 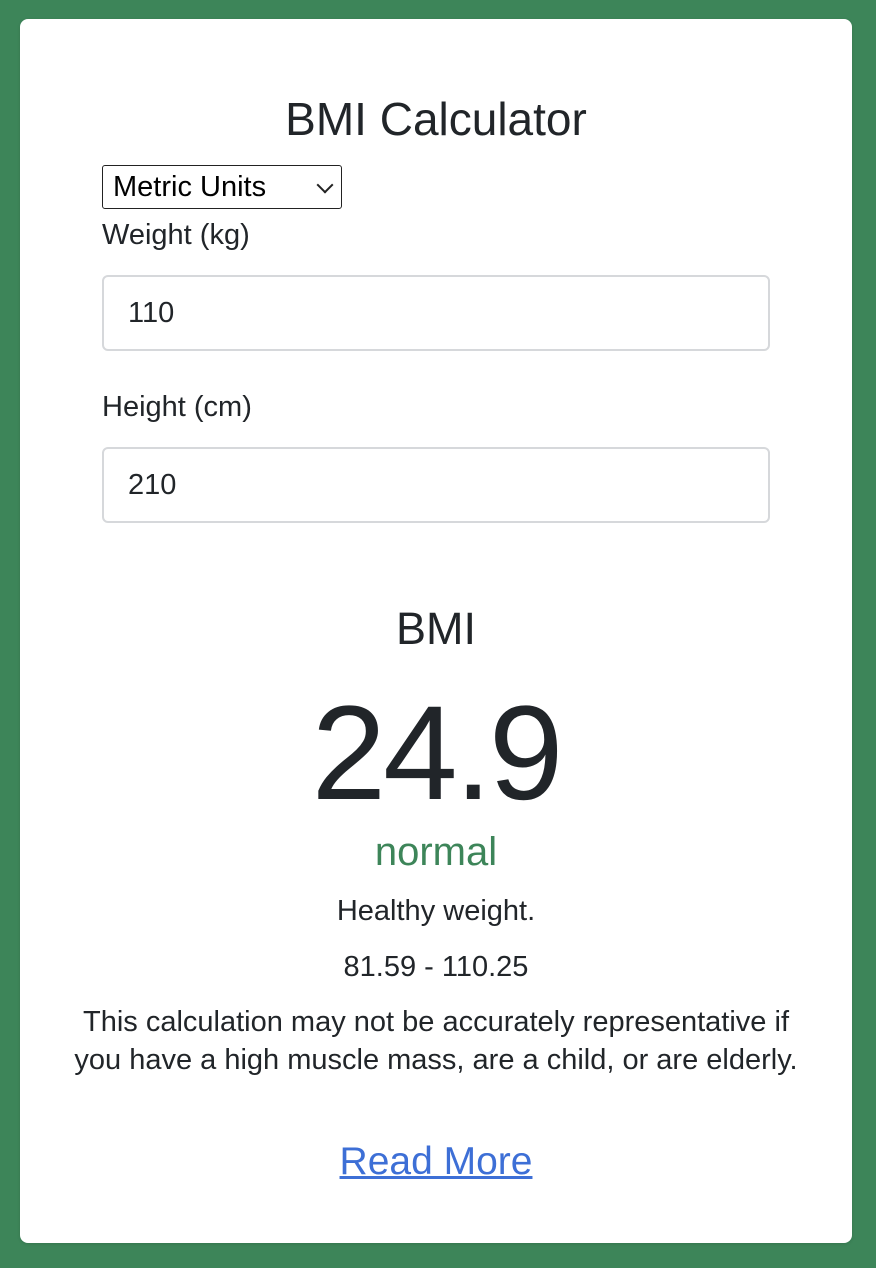 I want to click on unit-select-value: Metric Units, so click(x=190, y=187).